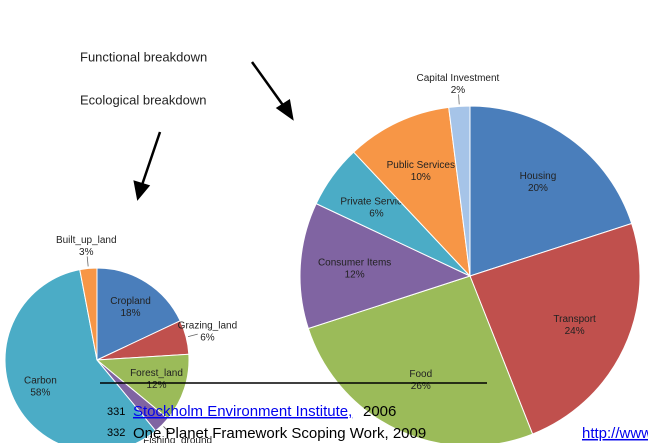  What do you see at coordinates (156, 373) in the screenshot?
I see `slice-label: Forest_land` at bounding box center [156, 373].